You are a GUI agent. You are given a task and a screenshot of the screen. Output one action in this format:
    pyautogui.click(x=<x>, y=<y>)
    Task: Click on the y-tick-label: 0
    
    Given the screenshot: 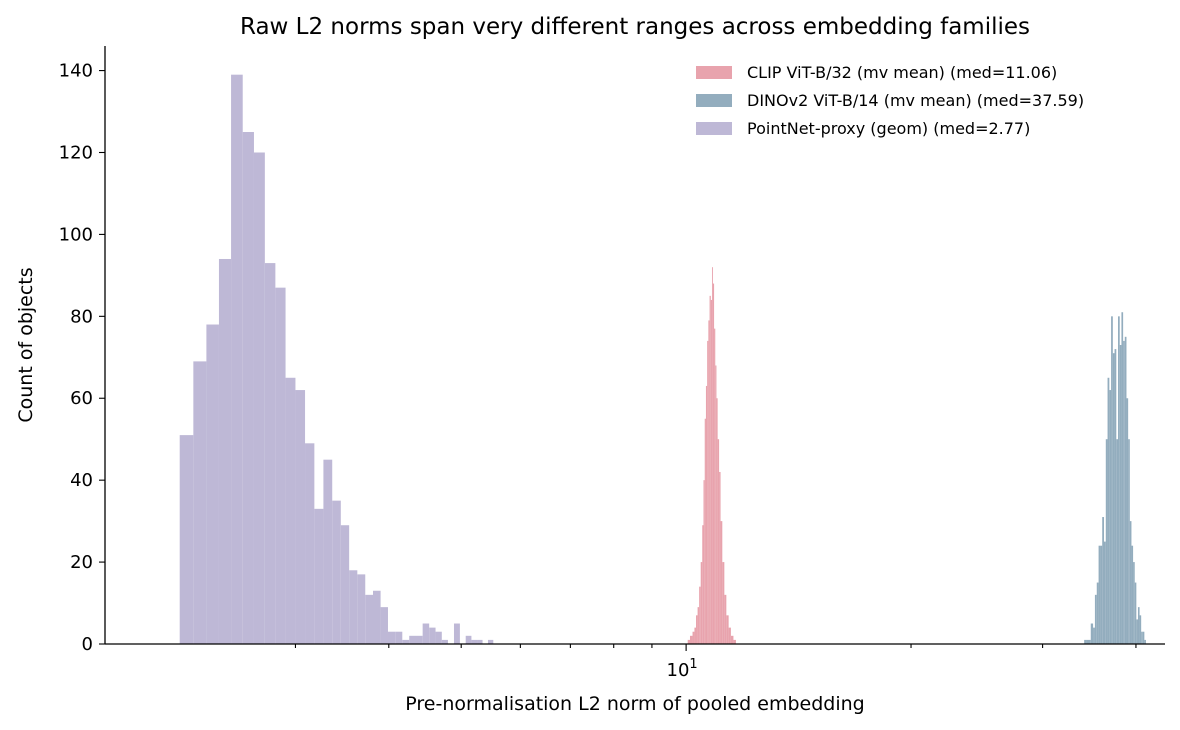 What is the action you would take?
    pyautogui.click(x=87, y=644)
    